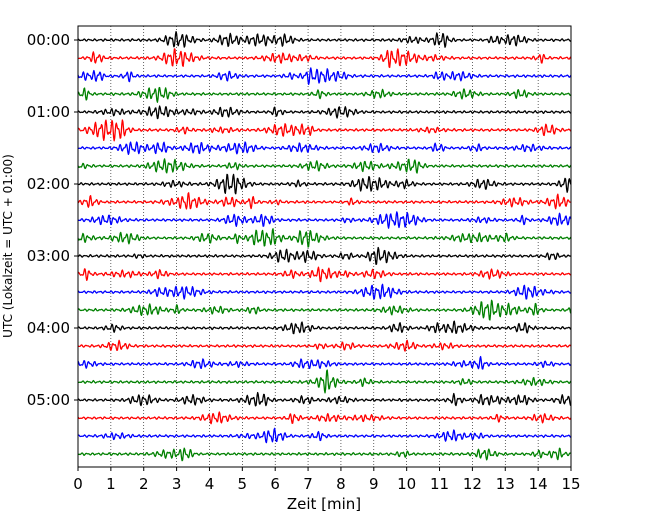  Describe the element at coordinates (570, 484) in the screenshot. I see `x-tick-label-15: 15` at that location.